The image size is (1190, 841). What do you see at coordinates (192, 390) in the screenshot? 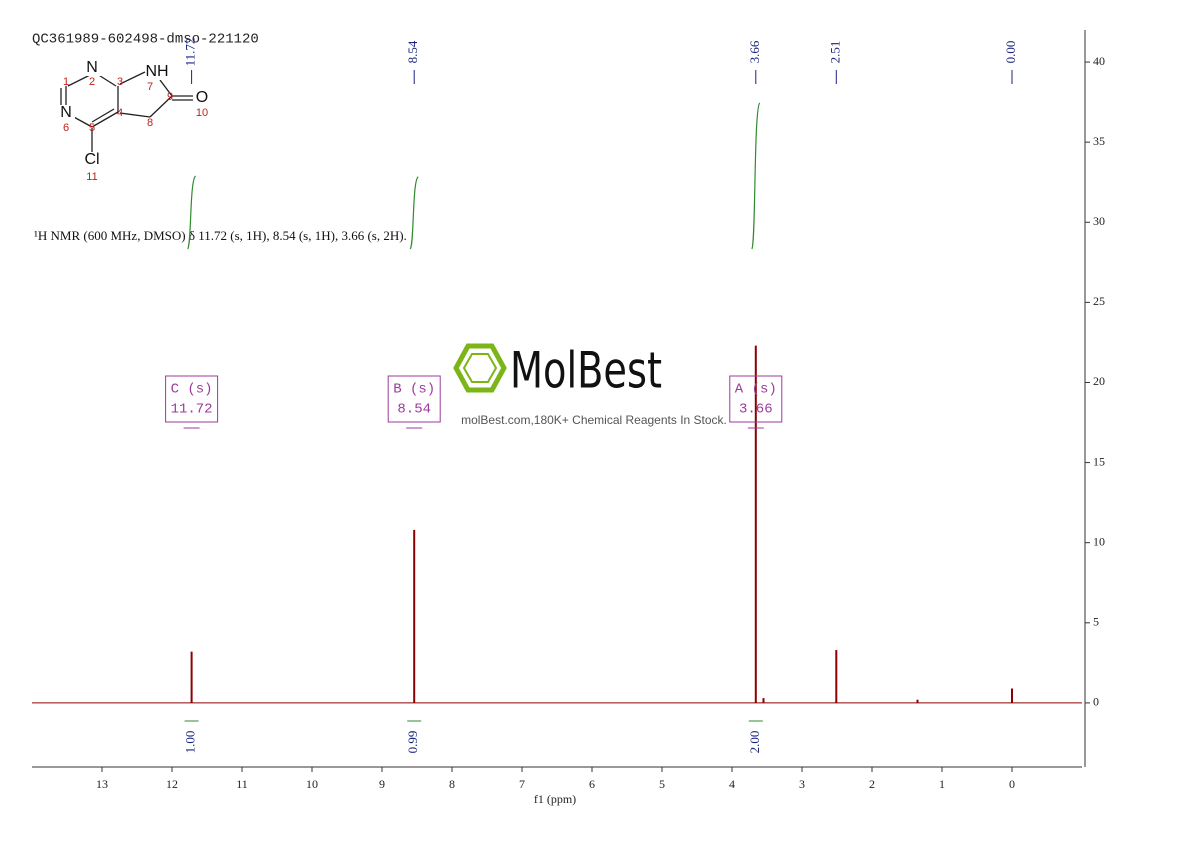
I see `multiplet-label: C (s)` at bounding box center [192, 390].